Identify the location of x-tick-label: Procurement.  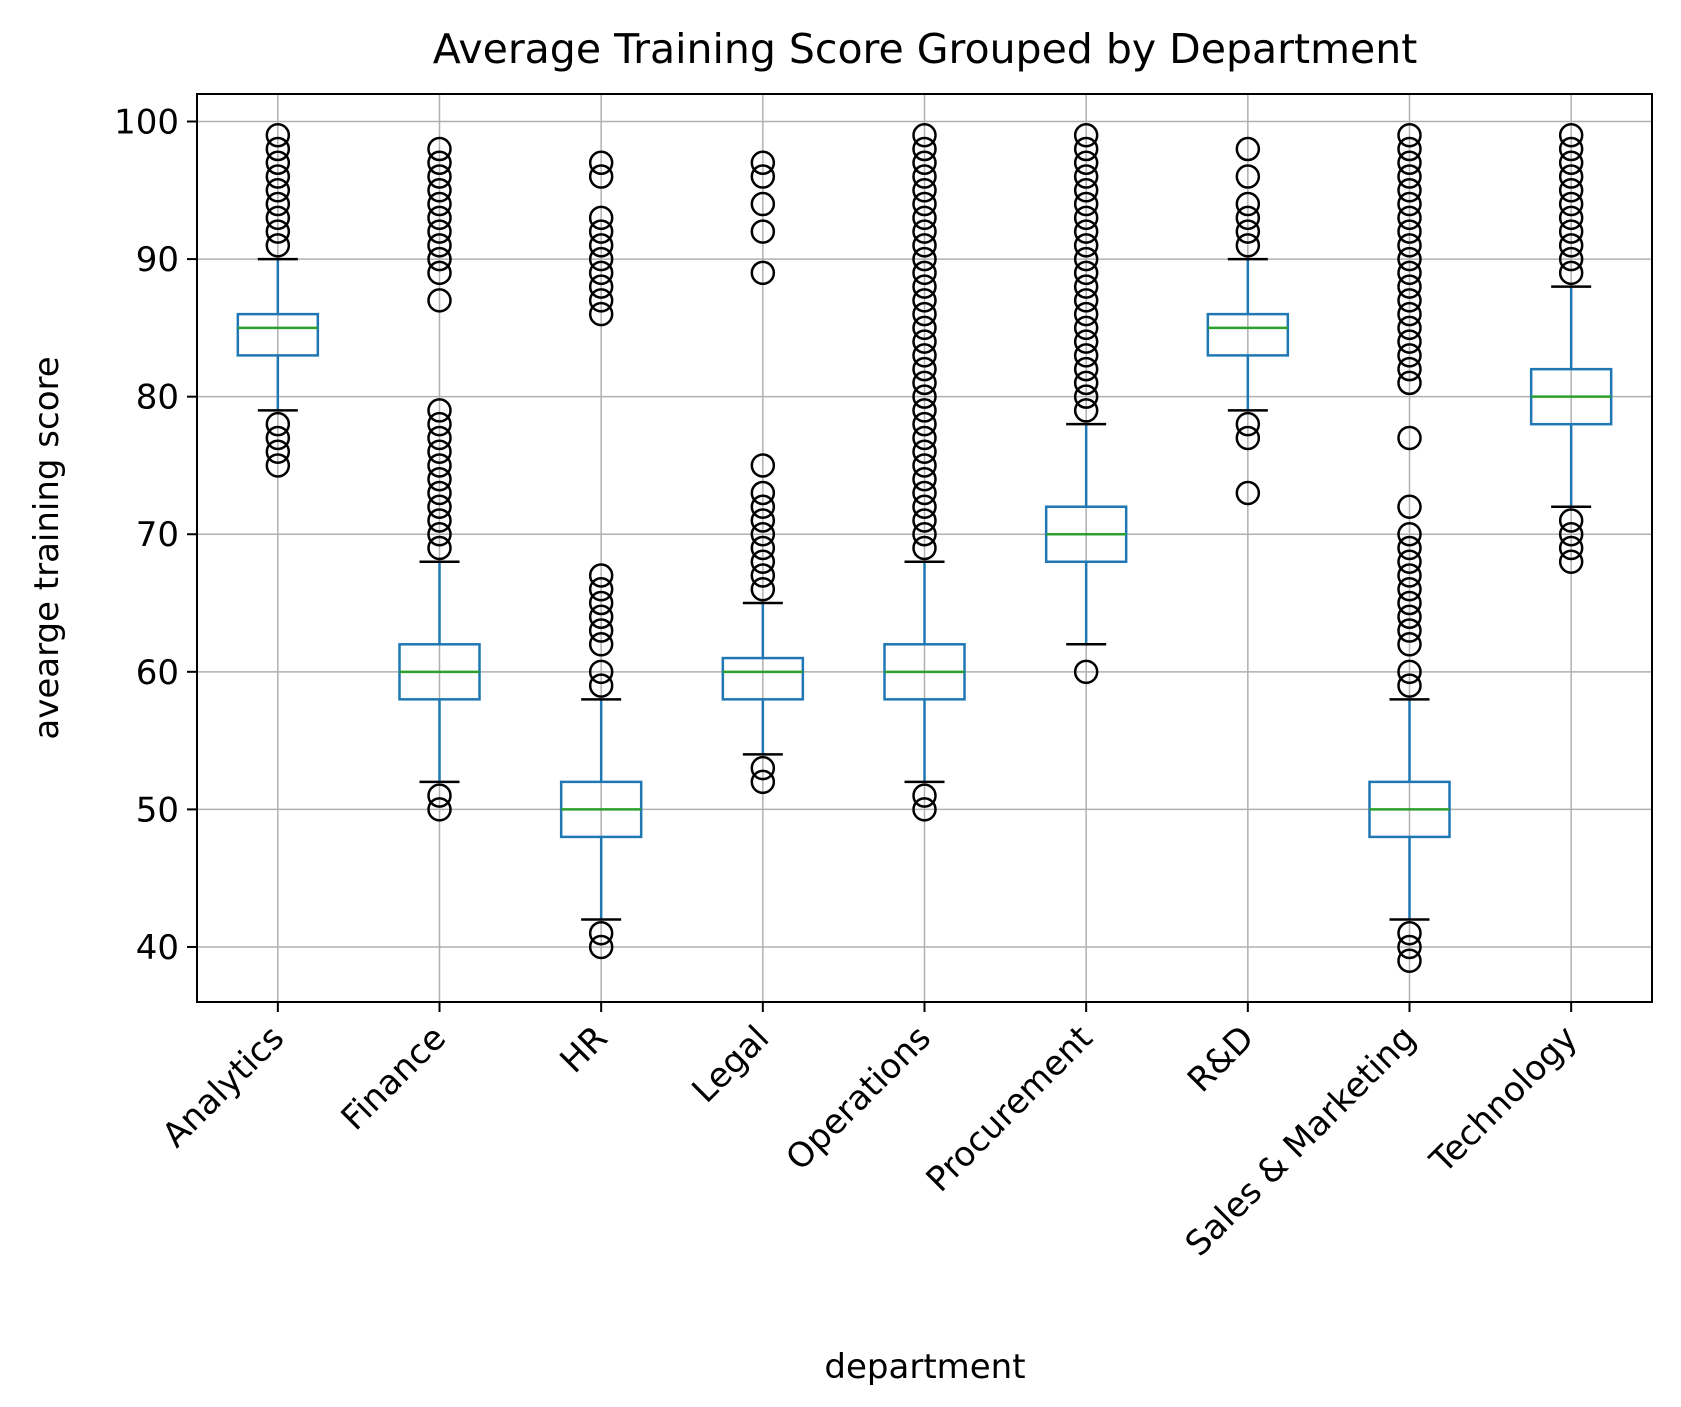
(1010, 1109).